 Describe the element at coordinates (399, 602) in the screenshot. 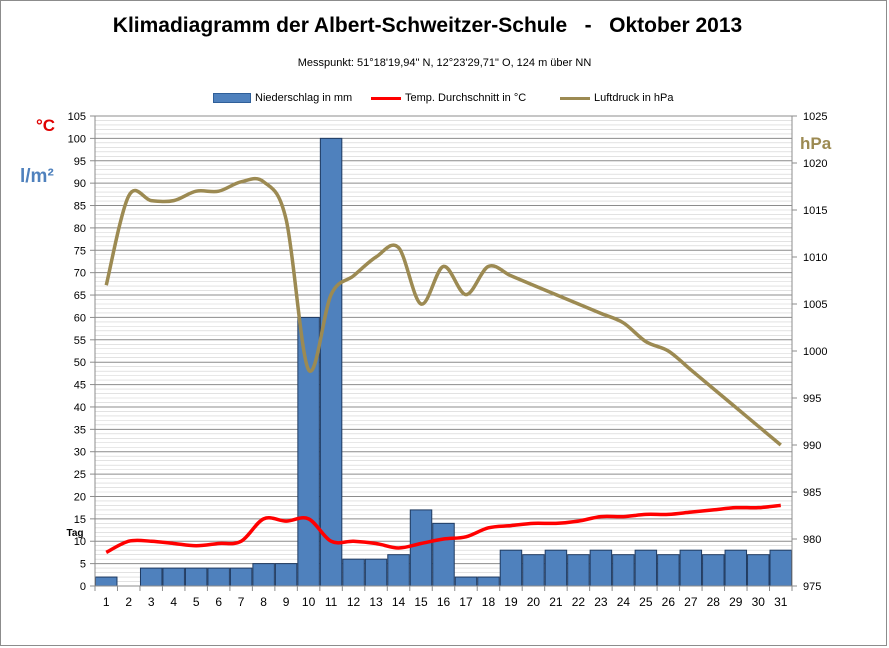

I see `x-tick-label: 14` at that location.